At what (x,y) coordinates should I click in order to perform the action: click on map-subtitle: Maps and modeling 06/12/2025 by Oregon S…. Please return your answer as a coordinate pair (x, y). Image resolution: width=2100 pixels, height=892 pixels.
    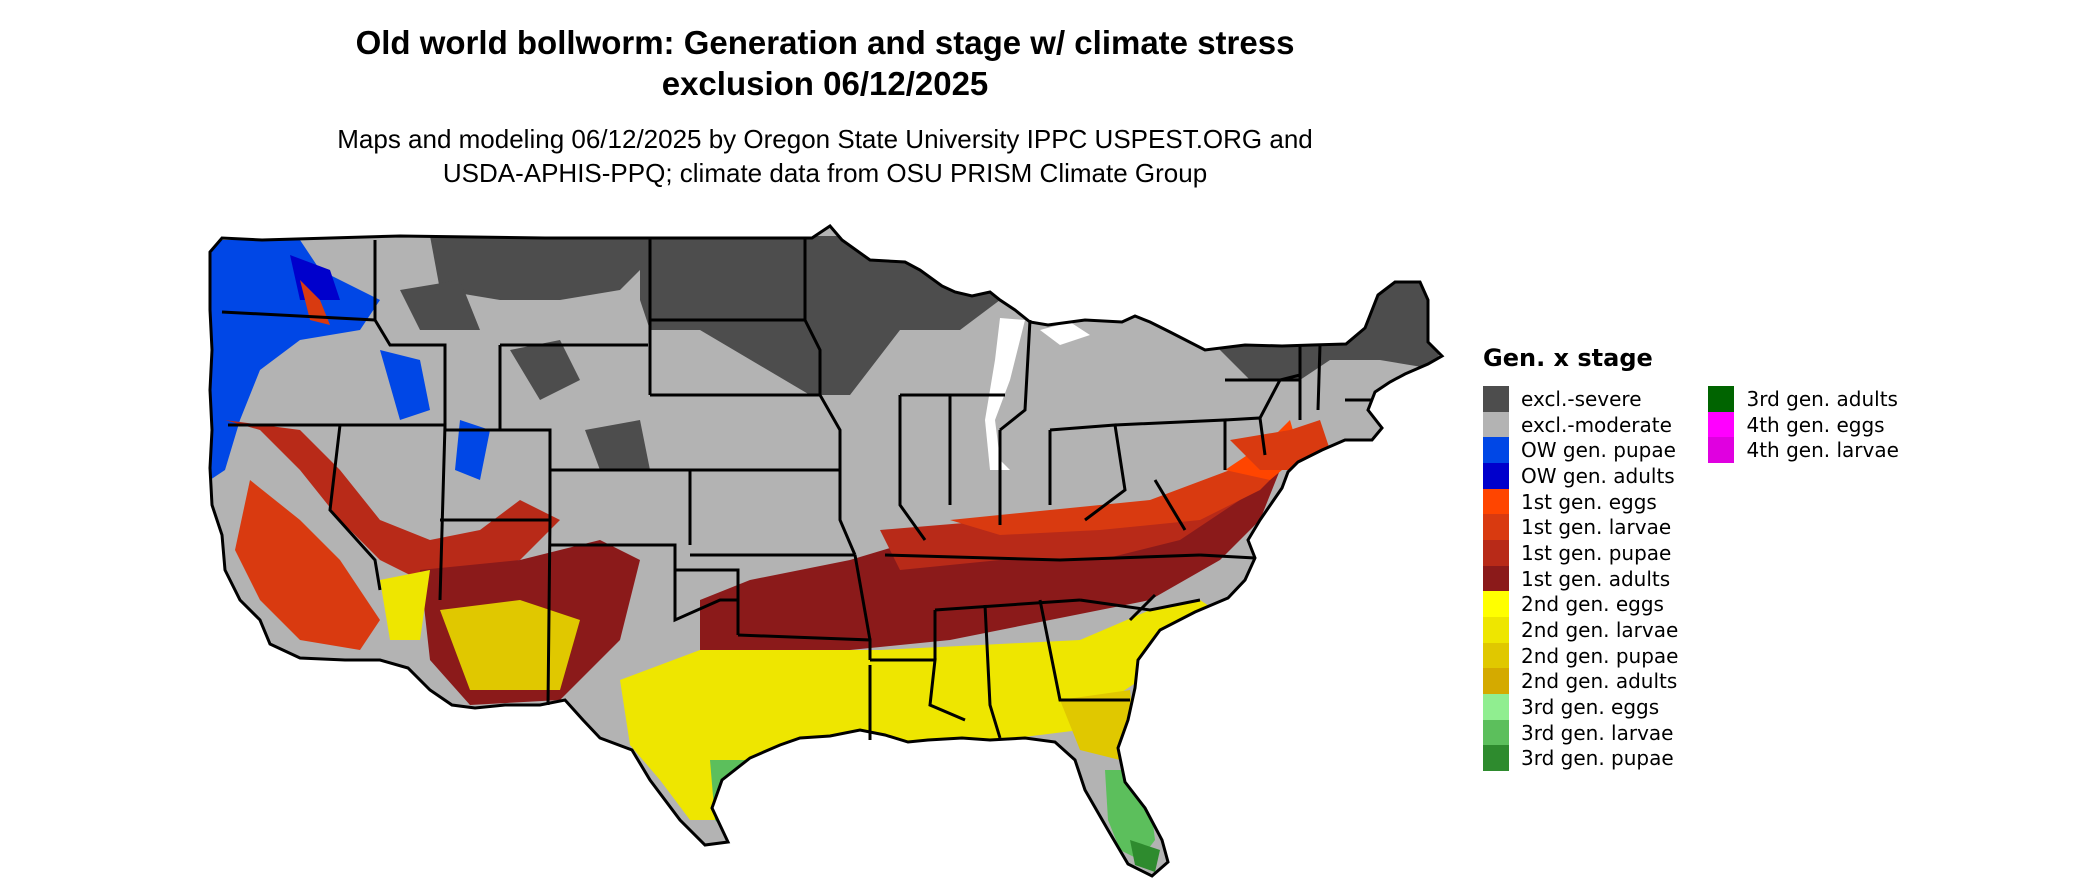
    Looking at the image, I should click on (825, 156).